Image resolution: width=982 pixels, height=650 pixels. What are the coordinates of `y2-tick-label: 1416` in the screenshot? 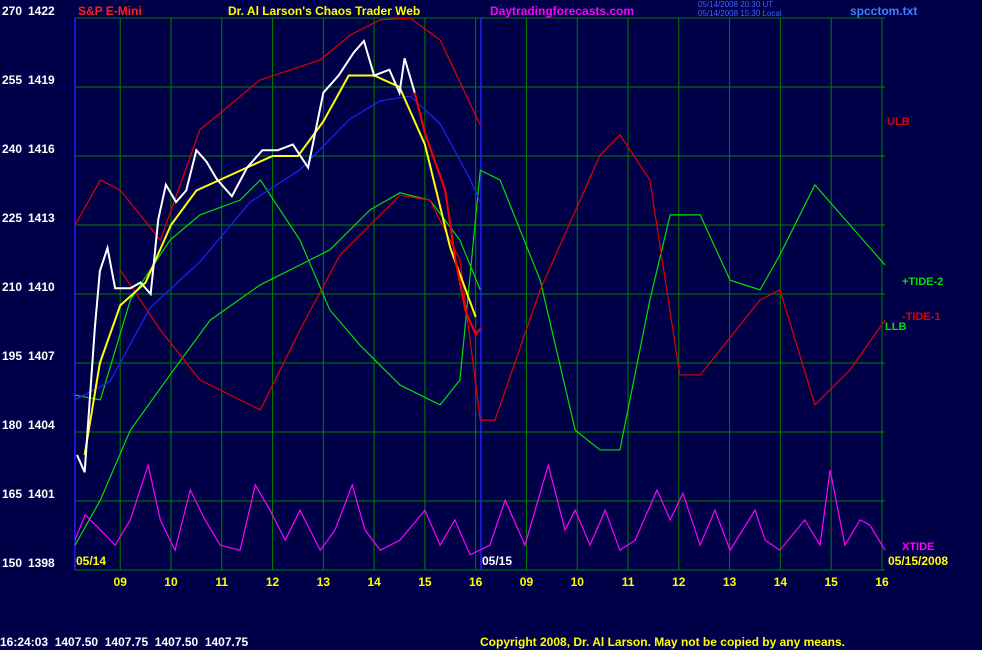 It's located at (41, 149).